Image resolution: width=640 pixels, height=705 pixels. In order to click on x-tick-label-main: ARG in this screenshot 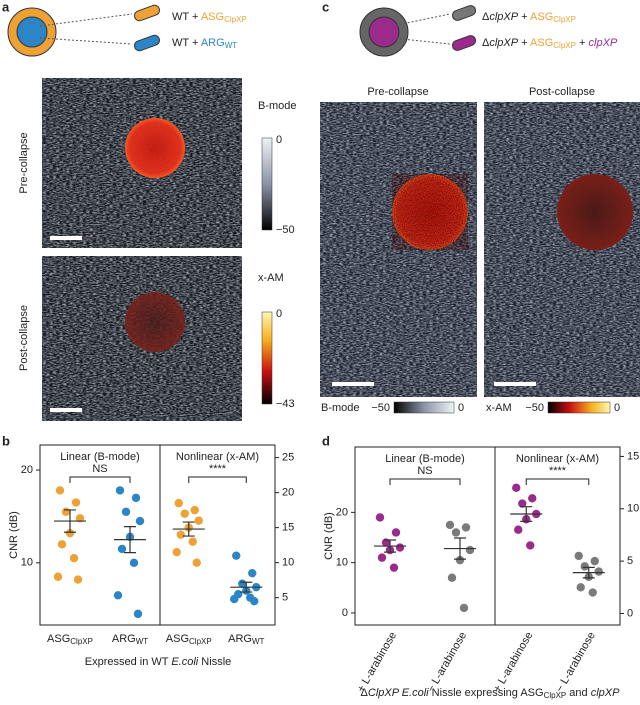, I will do `click(240, 639)`.